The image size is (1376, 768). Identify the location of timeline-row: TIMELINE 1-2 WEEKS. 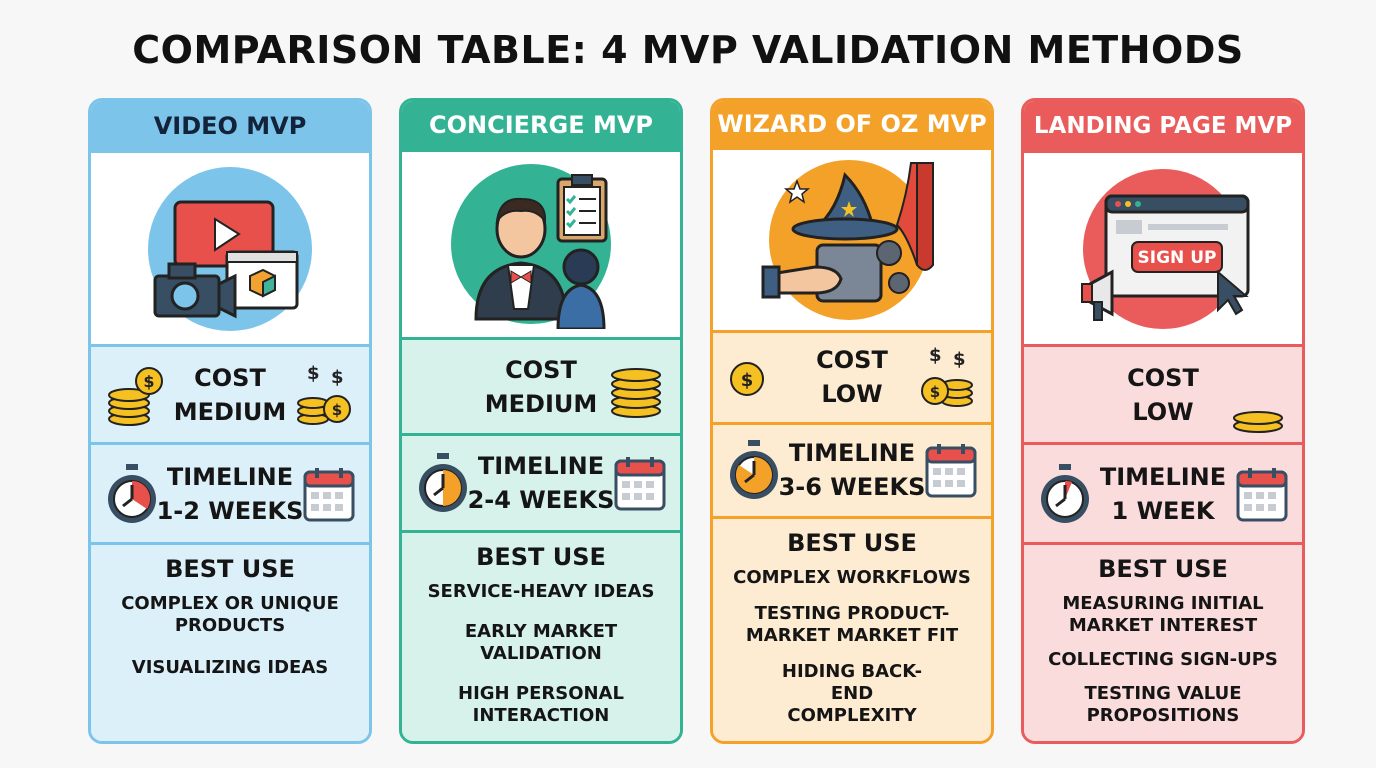
(230, 495).